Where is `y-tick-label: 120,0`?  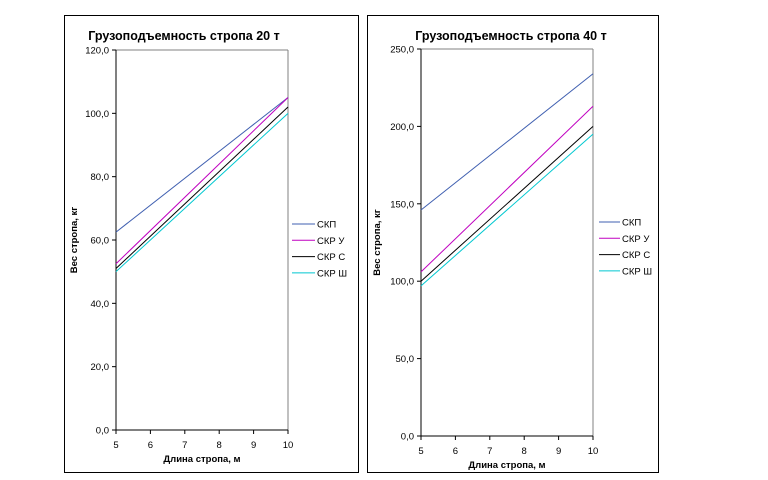 y-tick-label: 120,0 is located at coordinates (97, 51).